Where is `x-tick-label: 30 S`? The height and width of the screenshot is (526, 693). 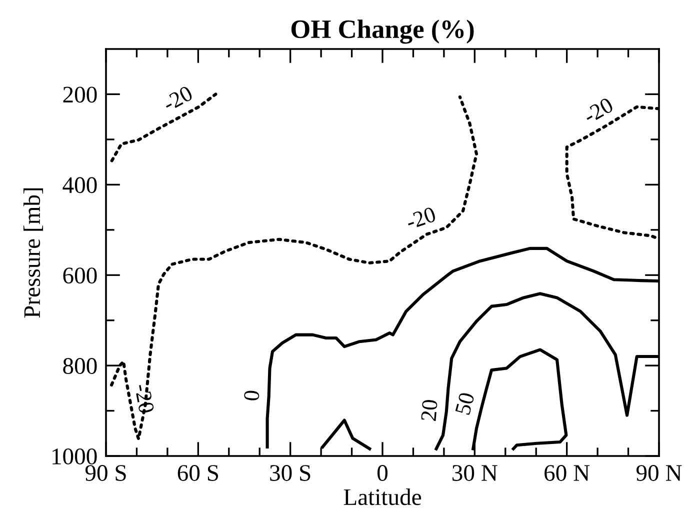
x-tick-label: 30 S is located at coordinates (290, 473).